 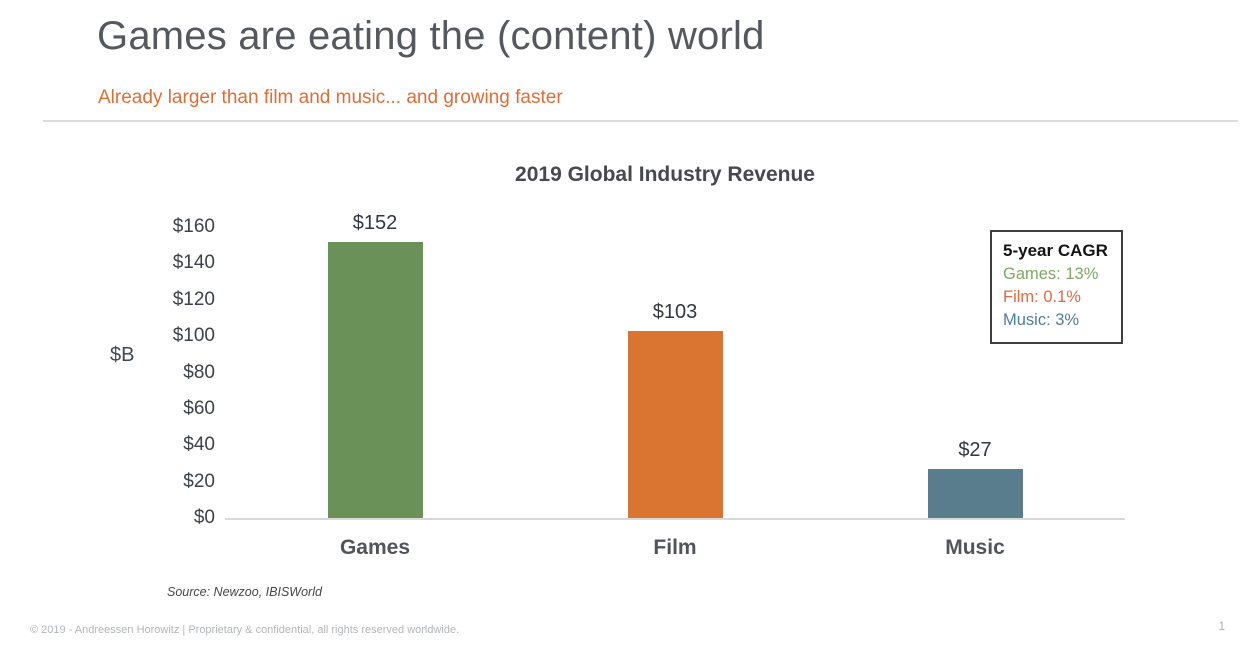 What do you see at coordinates (431, 36) in the screenshot?
I see `slide-title: Games are eating the (content) world` at bounding box center [431, 36].